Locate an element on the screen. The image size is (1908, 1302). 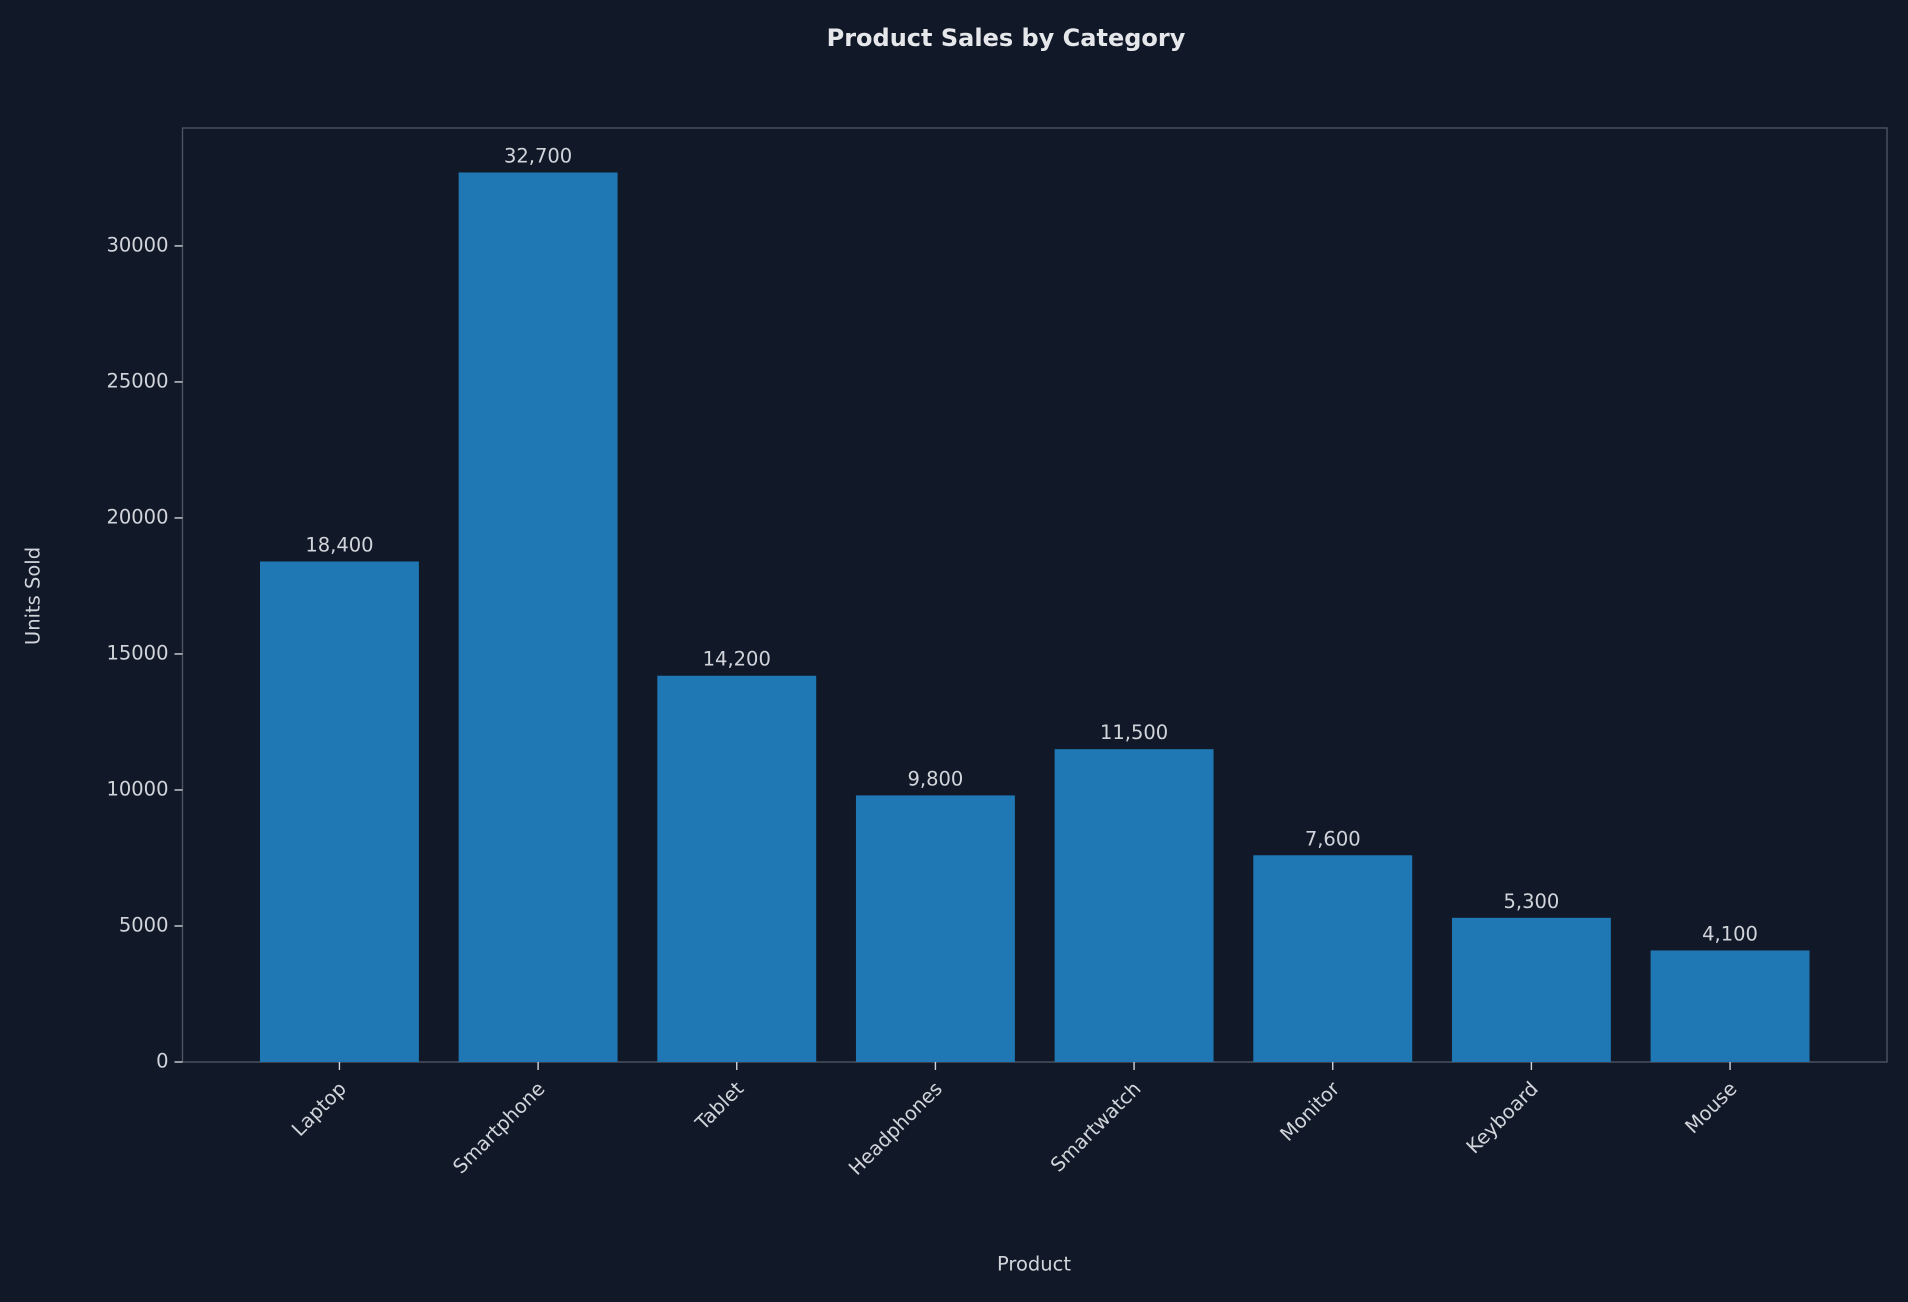
y-tick-label: 30000 is located at coordinates (137, 244).